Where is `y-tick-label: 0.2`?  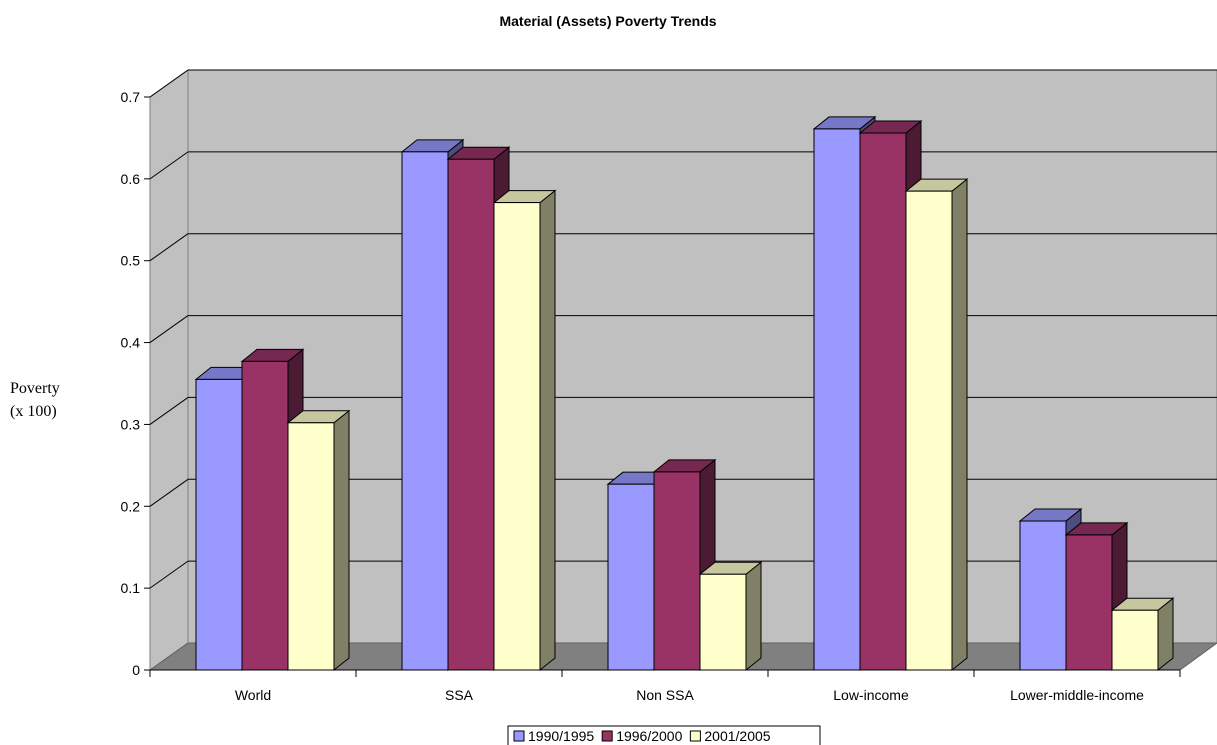 y-tick-label: 0.2 is located at coordinates (131, 506).